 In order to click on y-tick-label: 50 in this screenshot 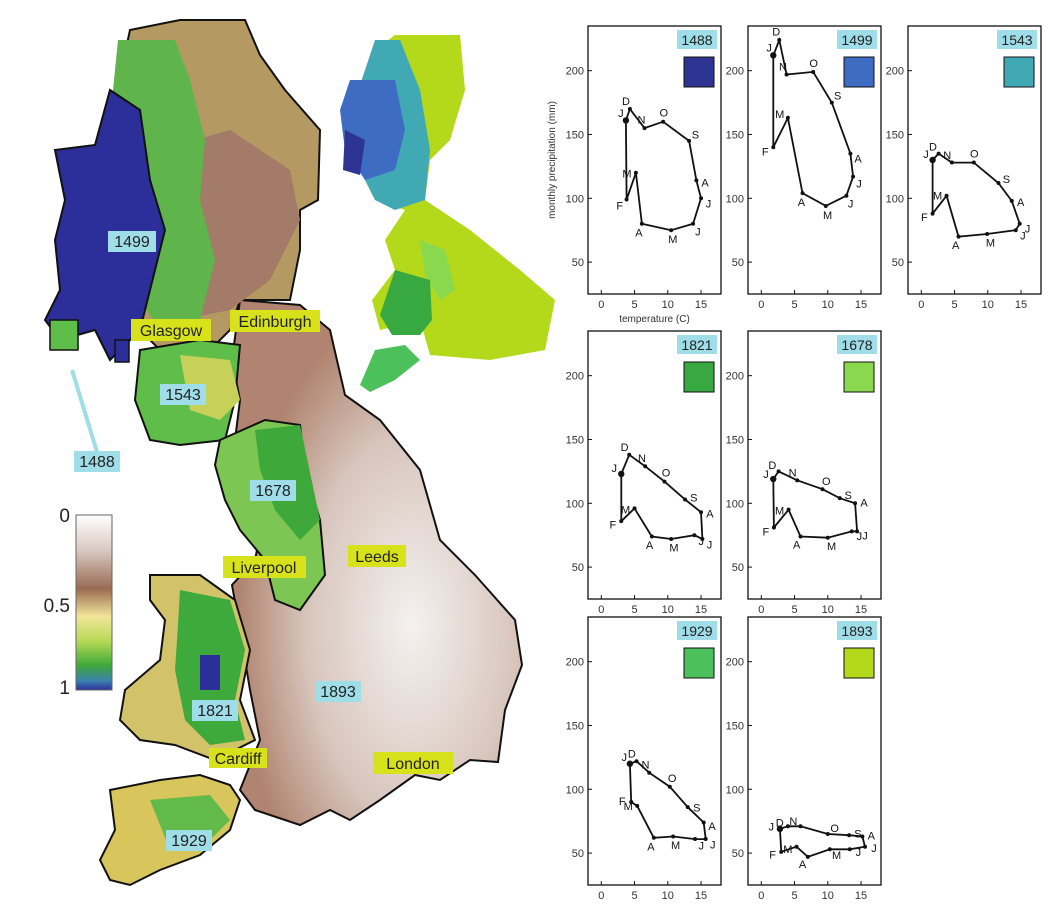, I will do `click(738, 568)`.